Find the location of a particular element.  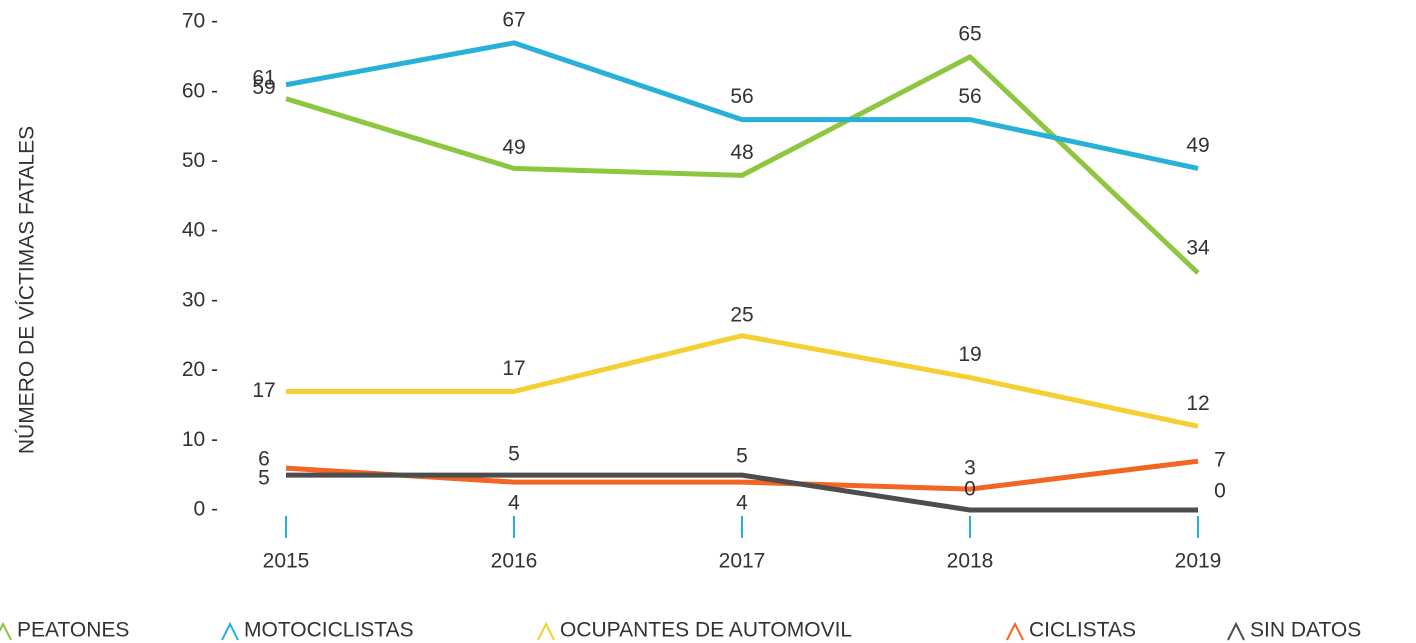

x-tick-label: 2016 is located at coordinates (514, 561).